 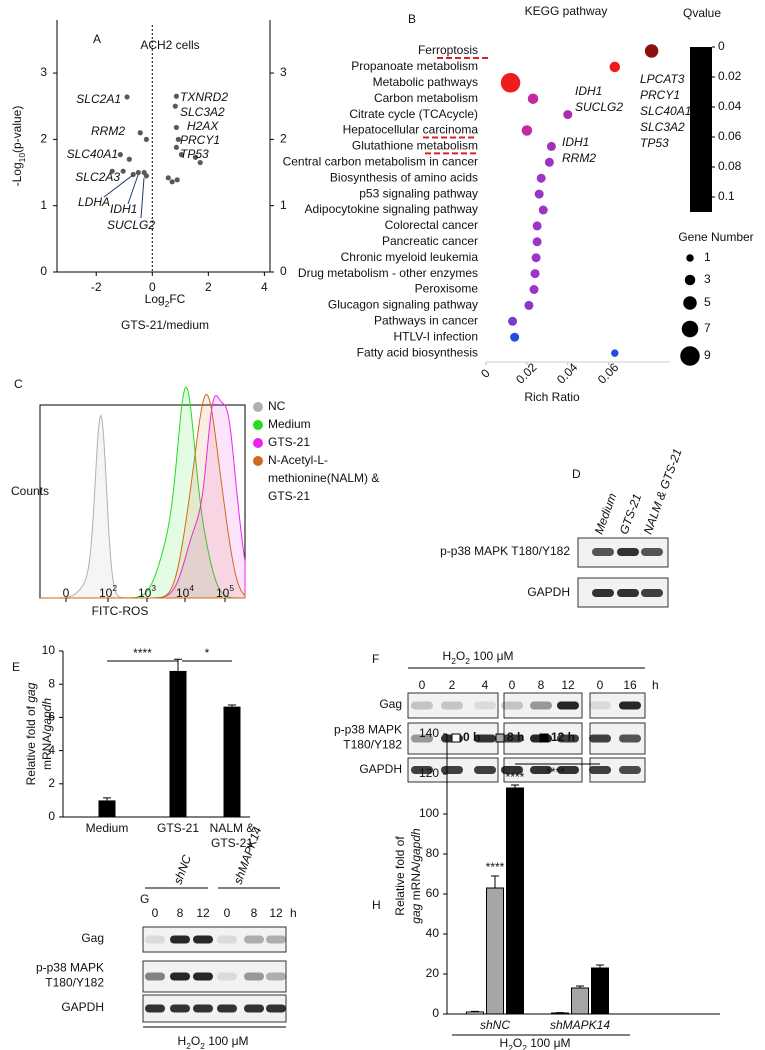 I want to click on x-tick-label: 2, so click(x=208, y=287).